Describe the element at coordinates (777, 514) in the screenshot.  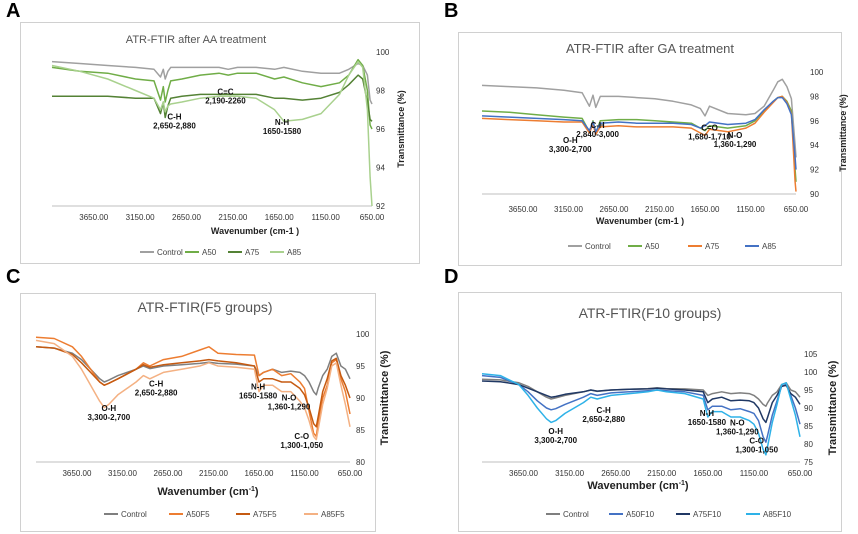
I see `legend-label: A85F10` at that location.